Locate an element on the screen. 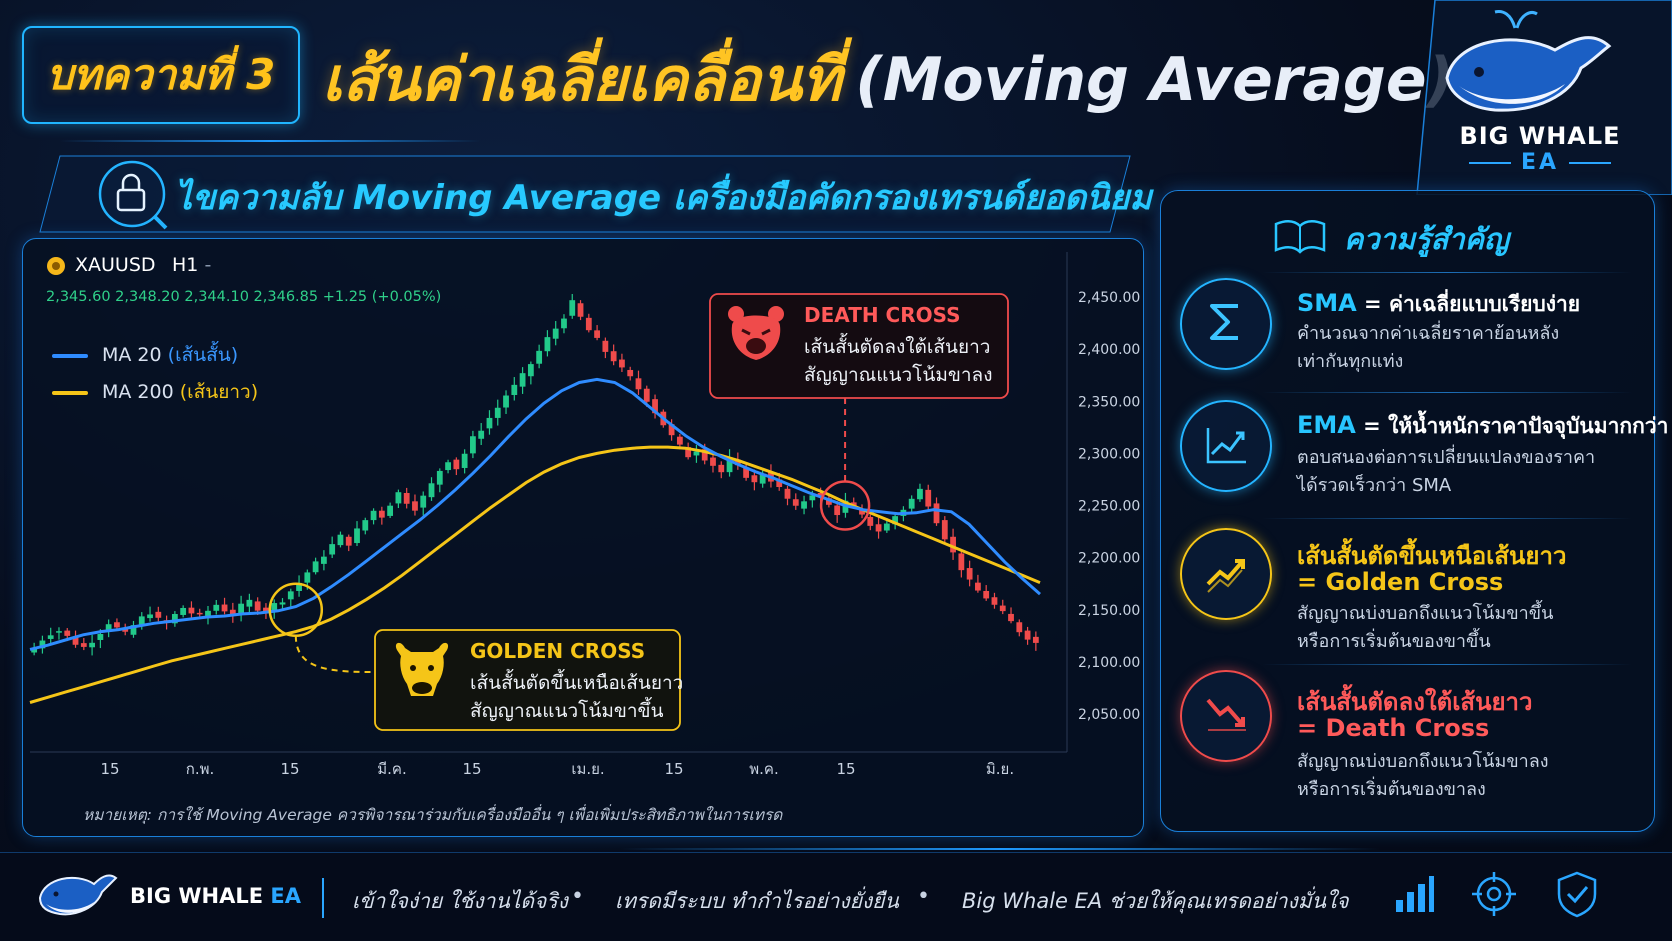 This screenshot has height=941, width=1672. bear-icon is located at coordinates (756, 333).